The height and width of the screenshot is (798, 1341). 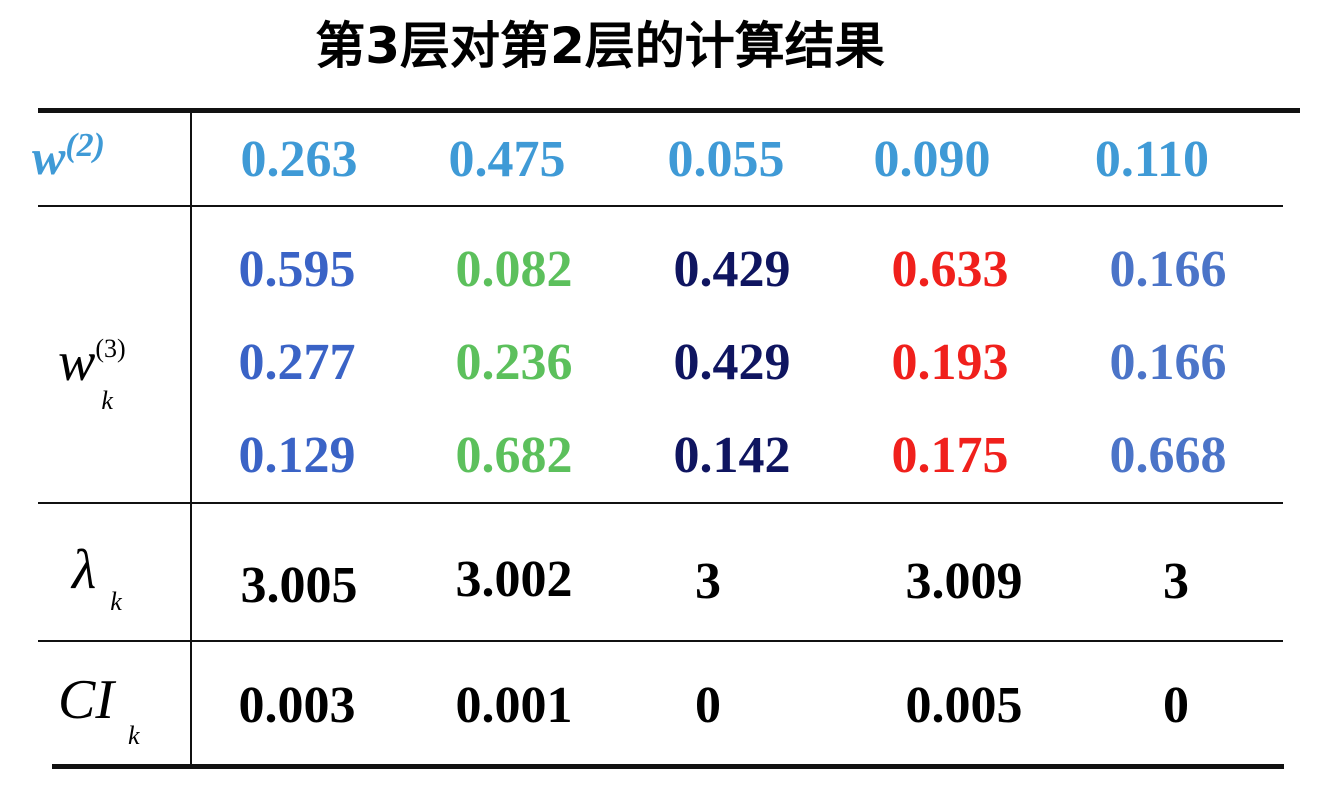 What do you see at coordinates (297, 362) in the screenshot?
I see `w3-r2-c1: 0.277` at bounding box center [297, 362].